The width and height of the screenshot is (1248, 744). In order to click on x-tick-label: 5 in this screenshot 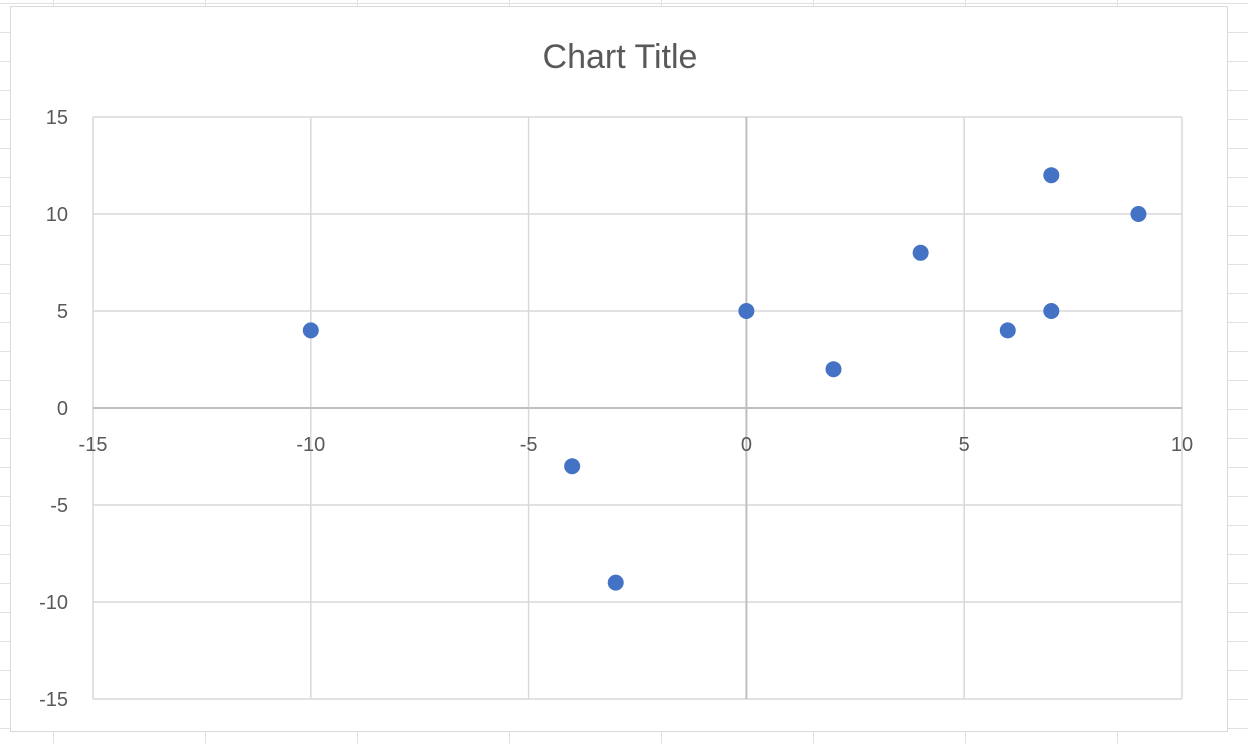, I will do `click(964, 445)`.